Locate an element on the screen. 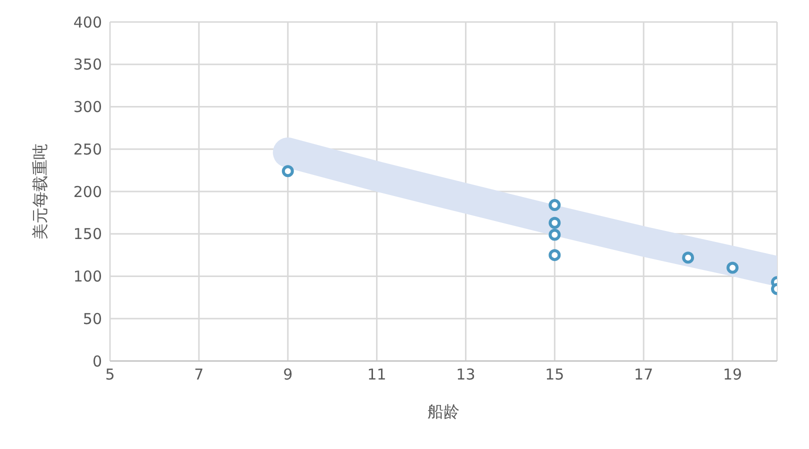  y-tick-label: 200 is located at coordinates (87, 191).